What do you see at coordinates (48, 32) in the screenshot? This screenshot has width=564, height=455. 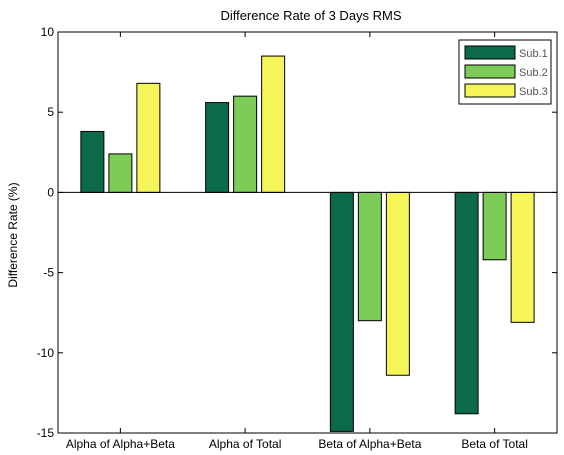 I see `y-tick-label: 10` at bounding box center [48, 32].